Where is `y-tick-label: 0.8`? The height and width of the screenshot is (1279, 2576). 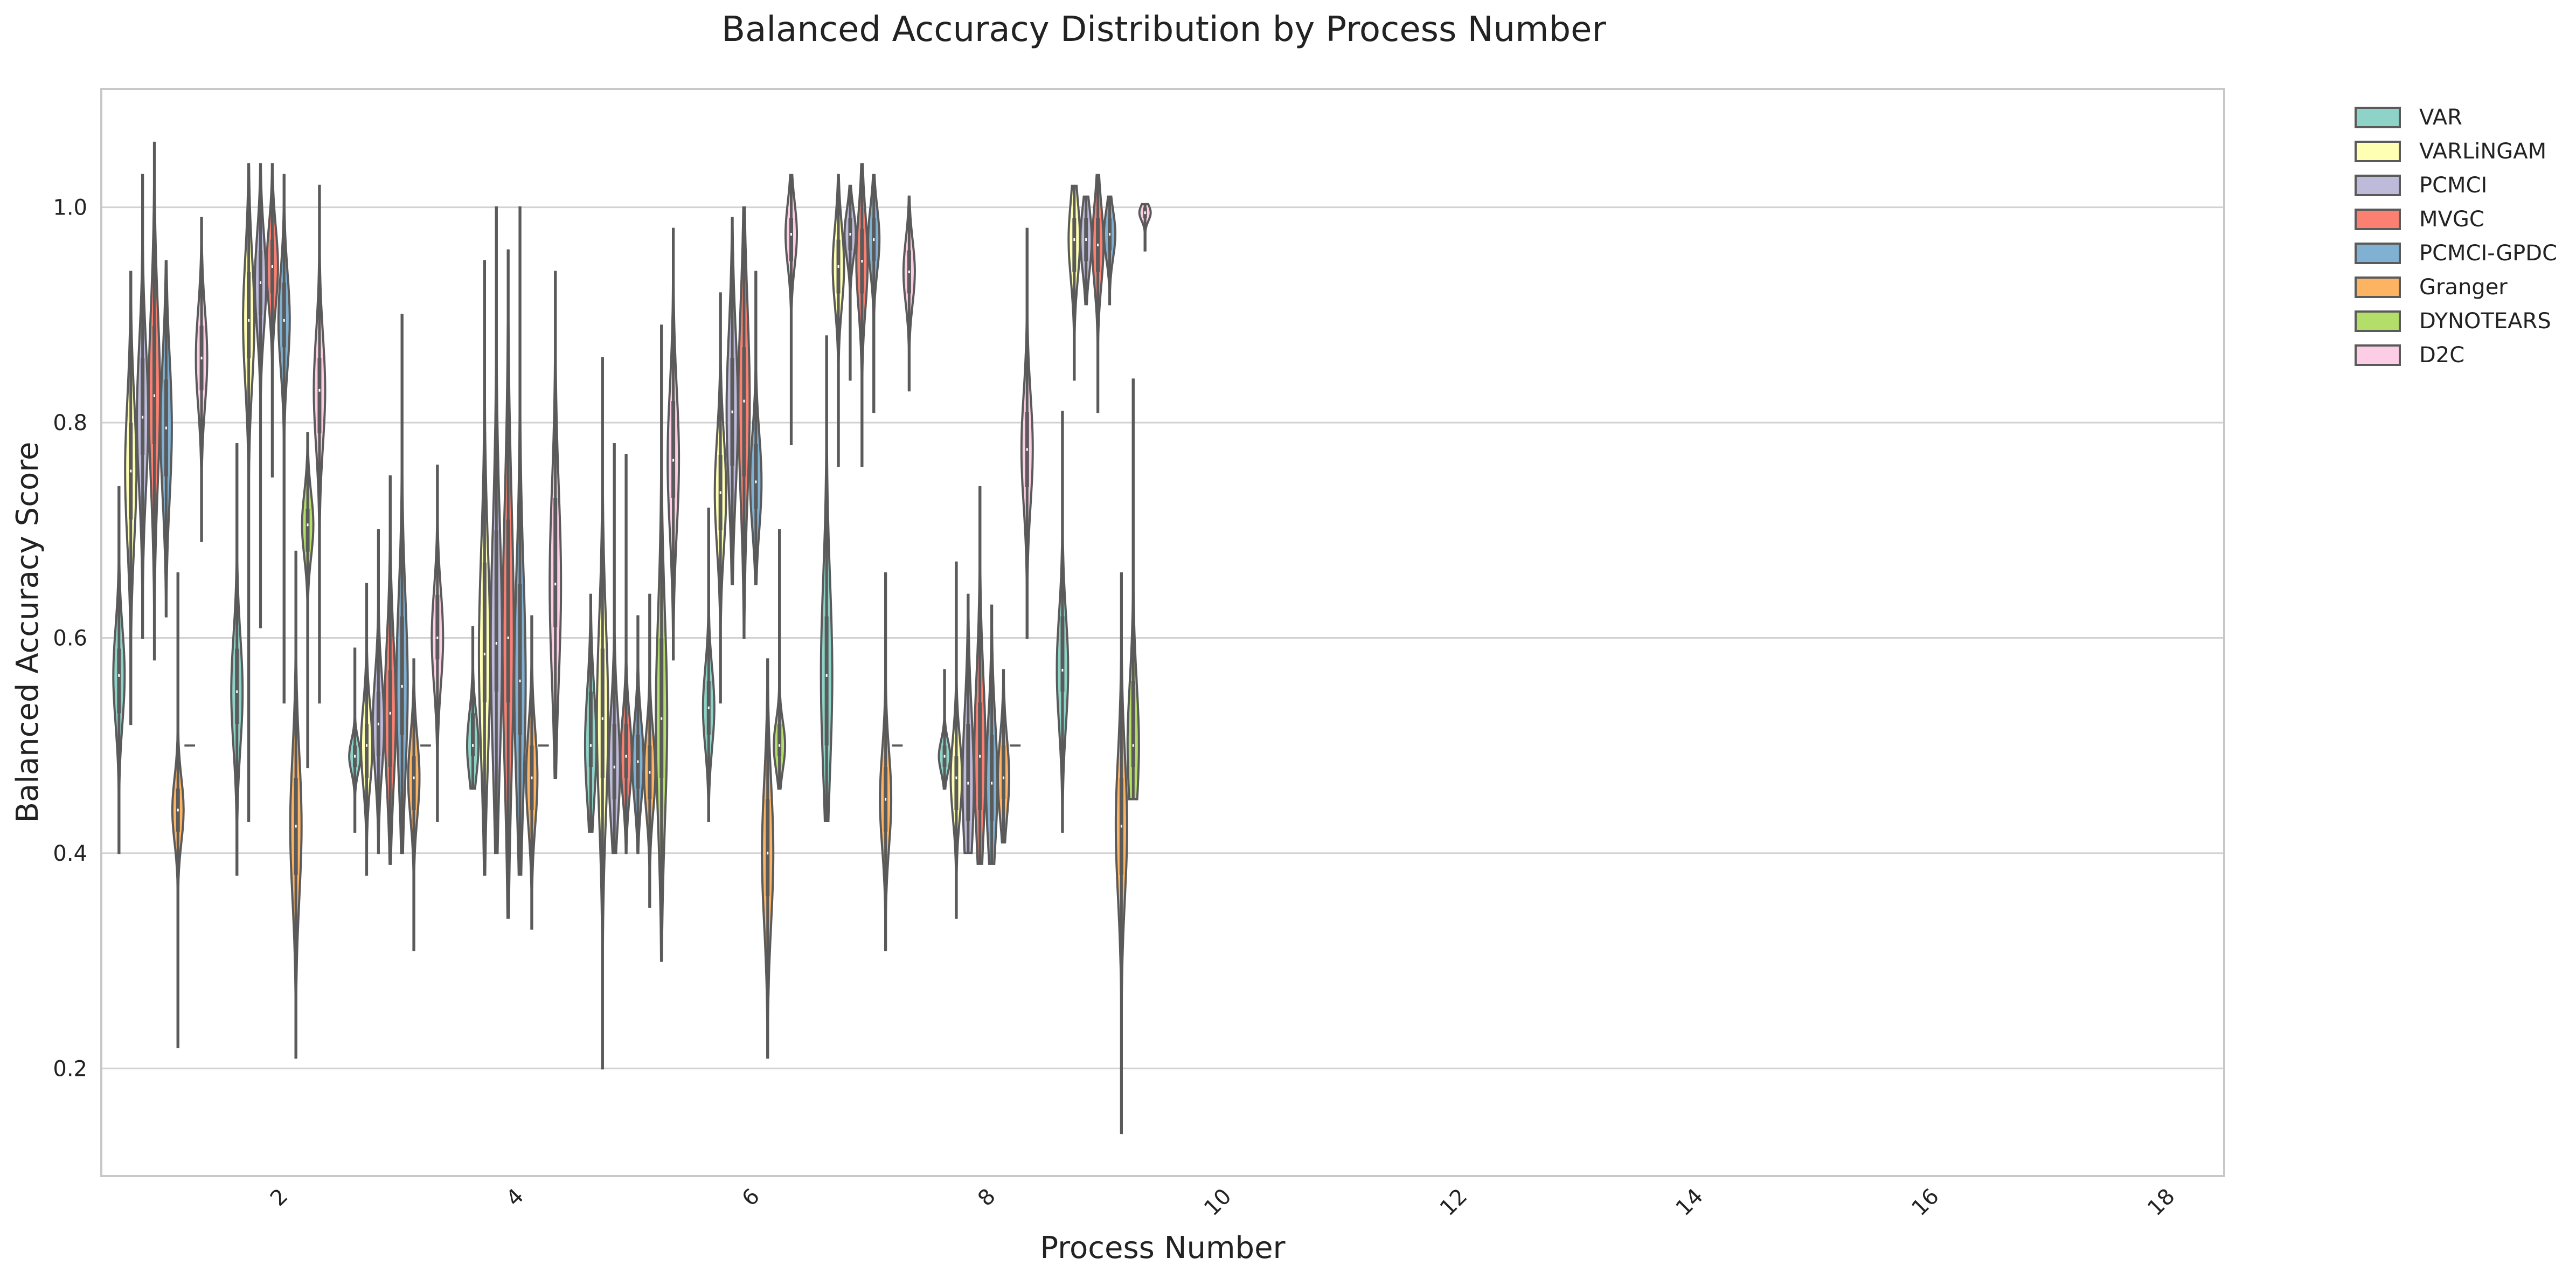
y-tick-label: 0.8 is located at coordinates (70, 423).